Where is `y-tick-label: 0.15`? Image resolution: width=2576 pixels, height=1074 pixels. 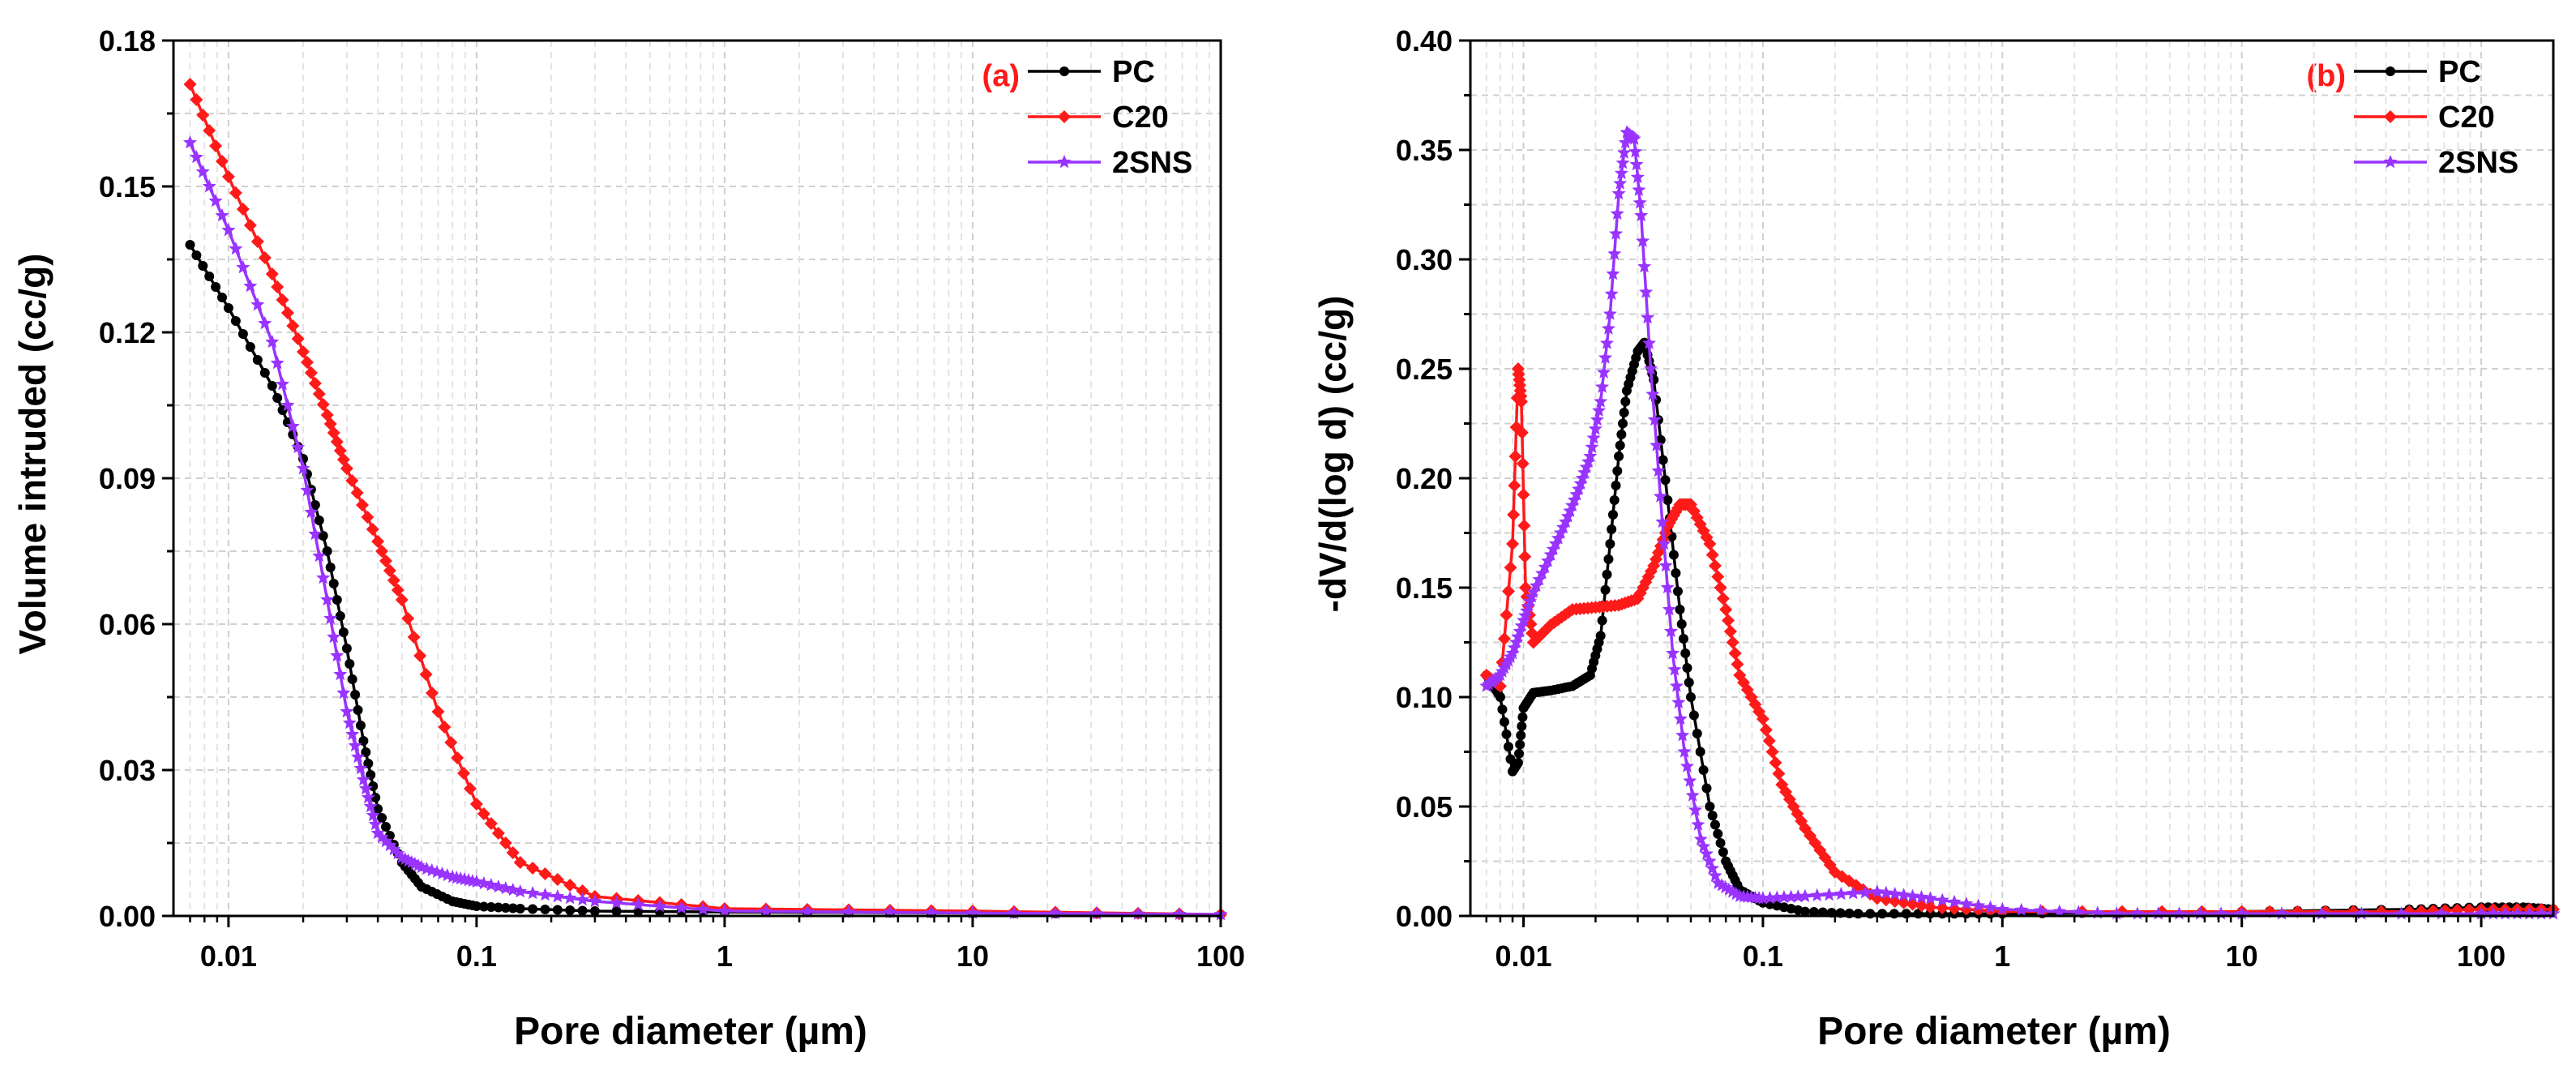
y-tick-label: 0.15 is located at coordinates (1424, 588).